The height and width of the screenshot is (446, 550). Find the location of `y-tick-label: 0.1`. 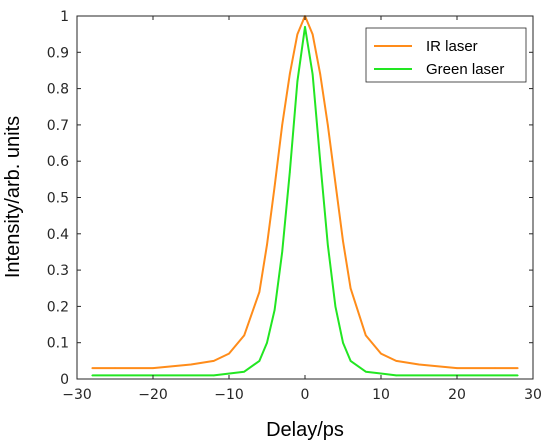

y-tick-label: 0.1 is located at coordinates (58, 344).